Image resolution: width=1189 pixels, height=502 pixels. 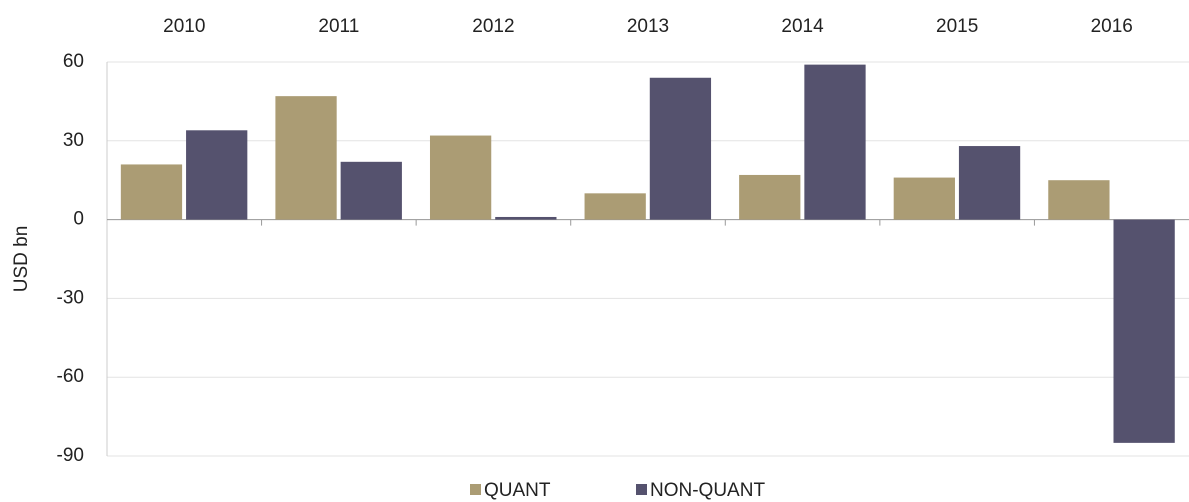 What do you see at coordinates (73, 140) in the screenshot?
I see `y-tick-label: 30` at bounding box center [73, 140].